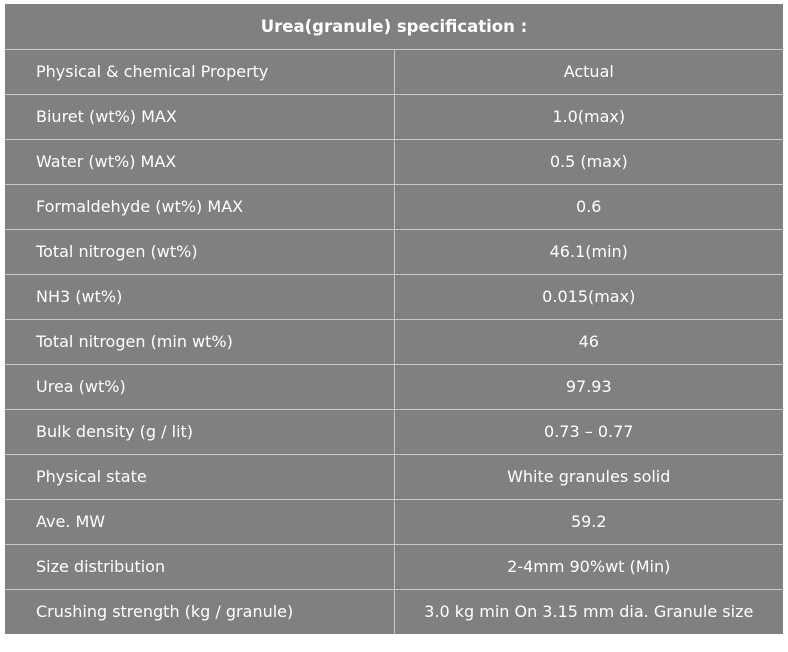  What do you see at coordinates (200, 72) in the screenshot?
I see `property-column-header: Physical & chemical Property` at bounding box center [200, 72].